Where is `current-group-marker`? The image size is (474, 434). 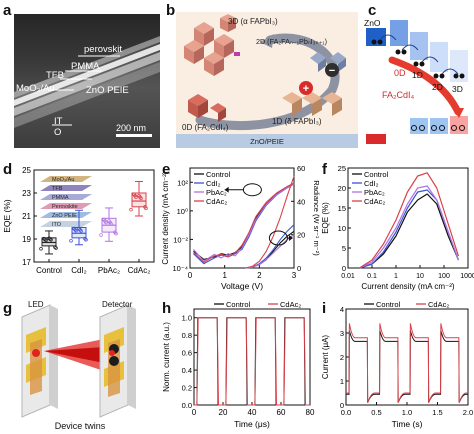 current-group-marker is located at coordinates (252, 190).